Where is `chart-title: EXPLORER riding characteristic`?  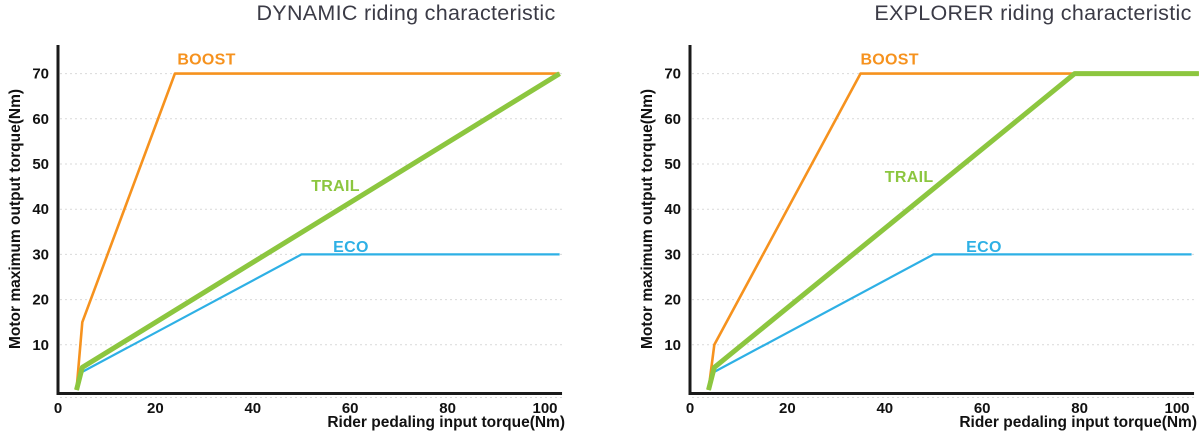
chart-title: EXPLORER riding characteristic is located at coordinates (1033, 13).